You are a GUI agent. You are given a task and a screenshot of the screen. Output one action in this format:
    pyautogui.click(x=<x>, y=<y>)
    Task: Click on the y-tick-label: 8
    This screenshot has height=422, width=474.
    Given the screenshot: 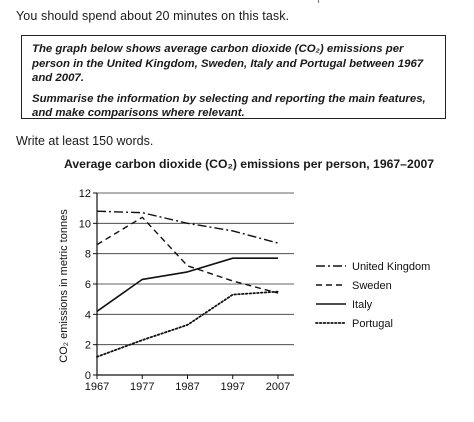 What is the action you would take?
    pyautogui.click(x=88, y=255)
    